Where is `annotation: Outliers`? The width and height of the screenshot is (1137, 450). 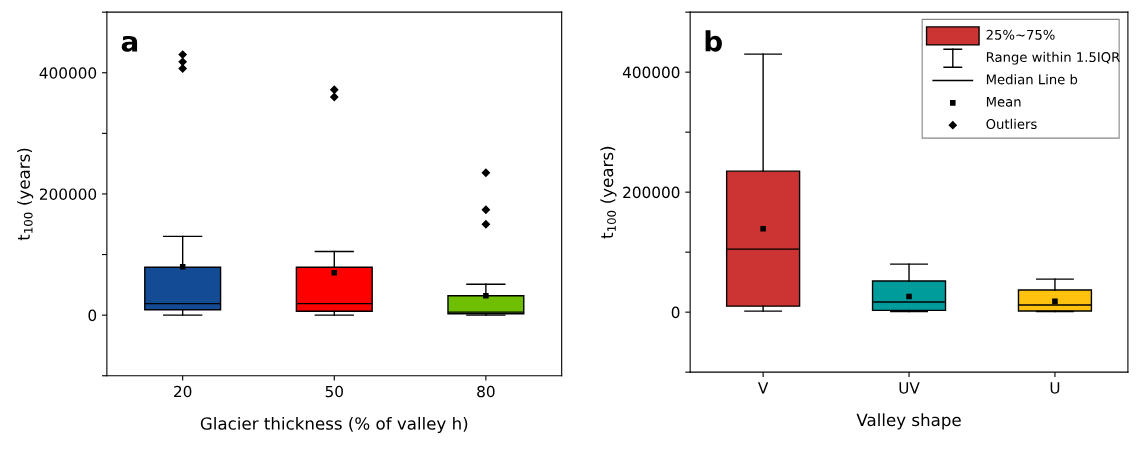 annotation: Outliers is located at coordinates (1011, 124).